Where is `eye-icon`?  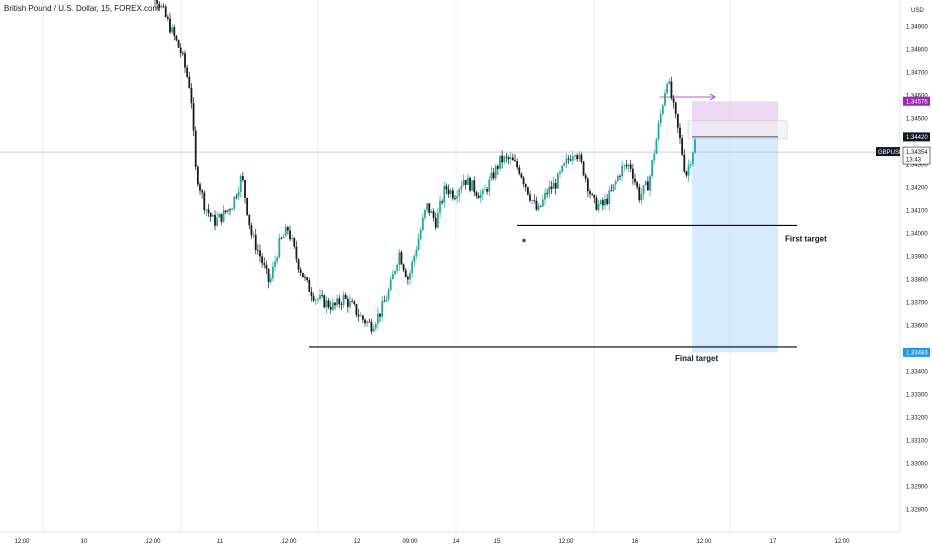 eye-icon is located at coordinates (524, 240).